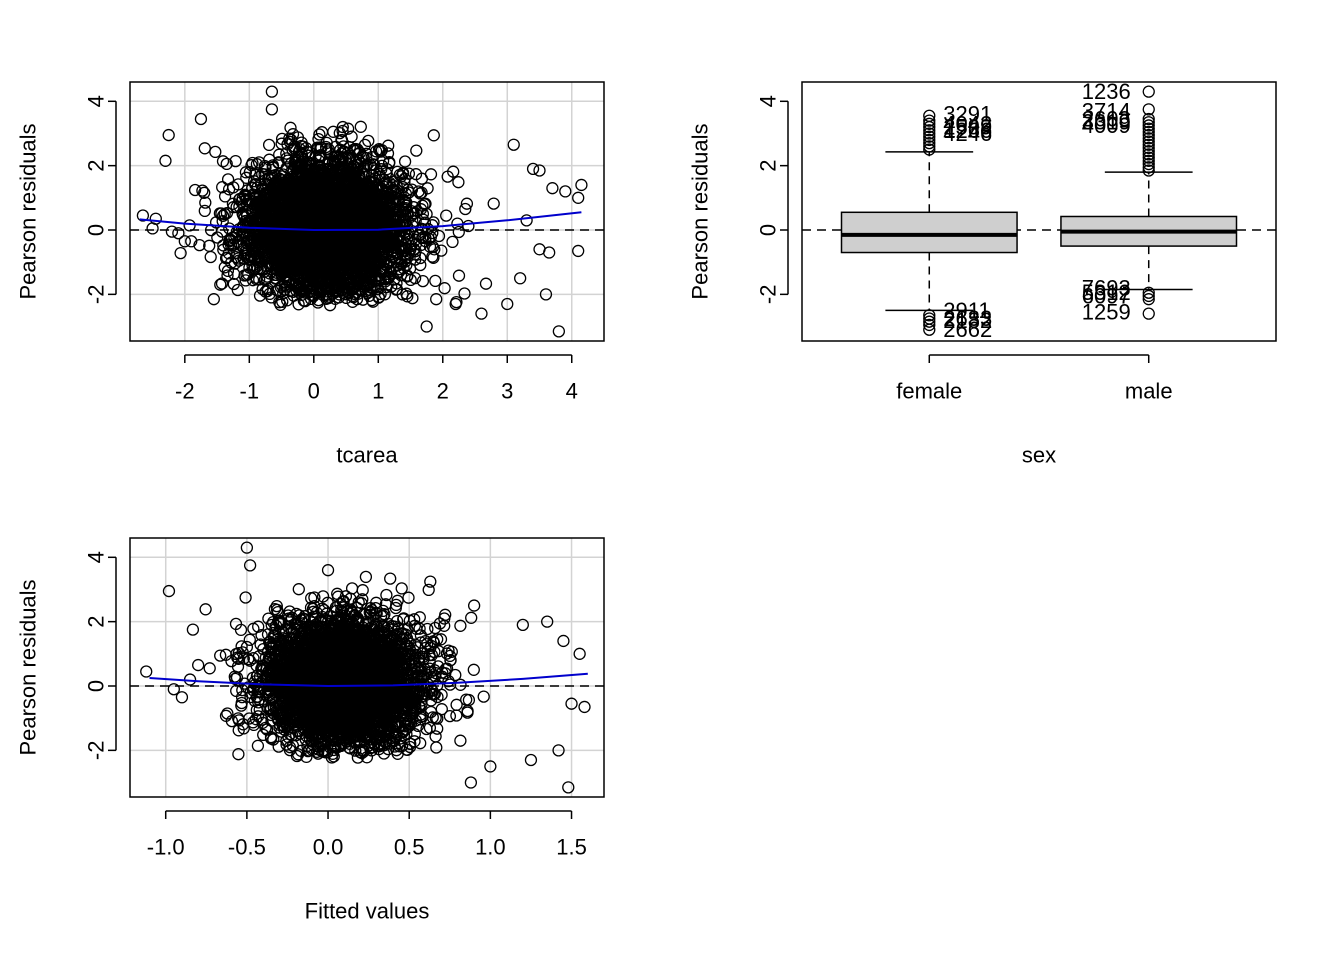  What do you see at coordinates (96, 295) in the screenshot?
I see `y-tick-label: -2` at bounding box center [96, 295].